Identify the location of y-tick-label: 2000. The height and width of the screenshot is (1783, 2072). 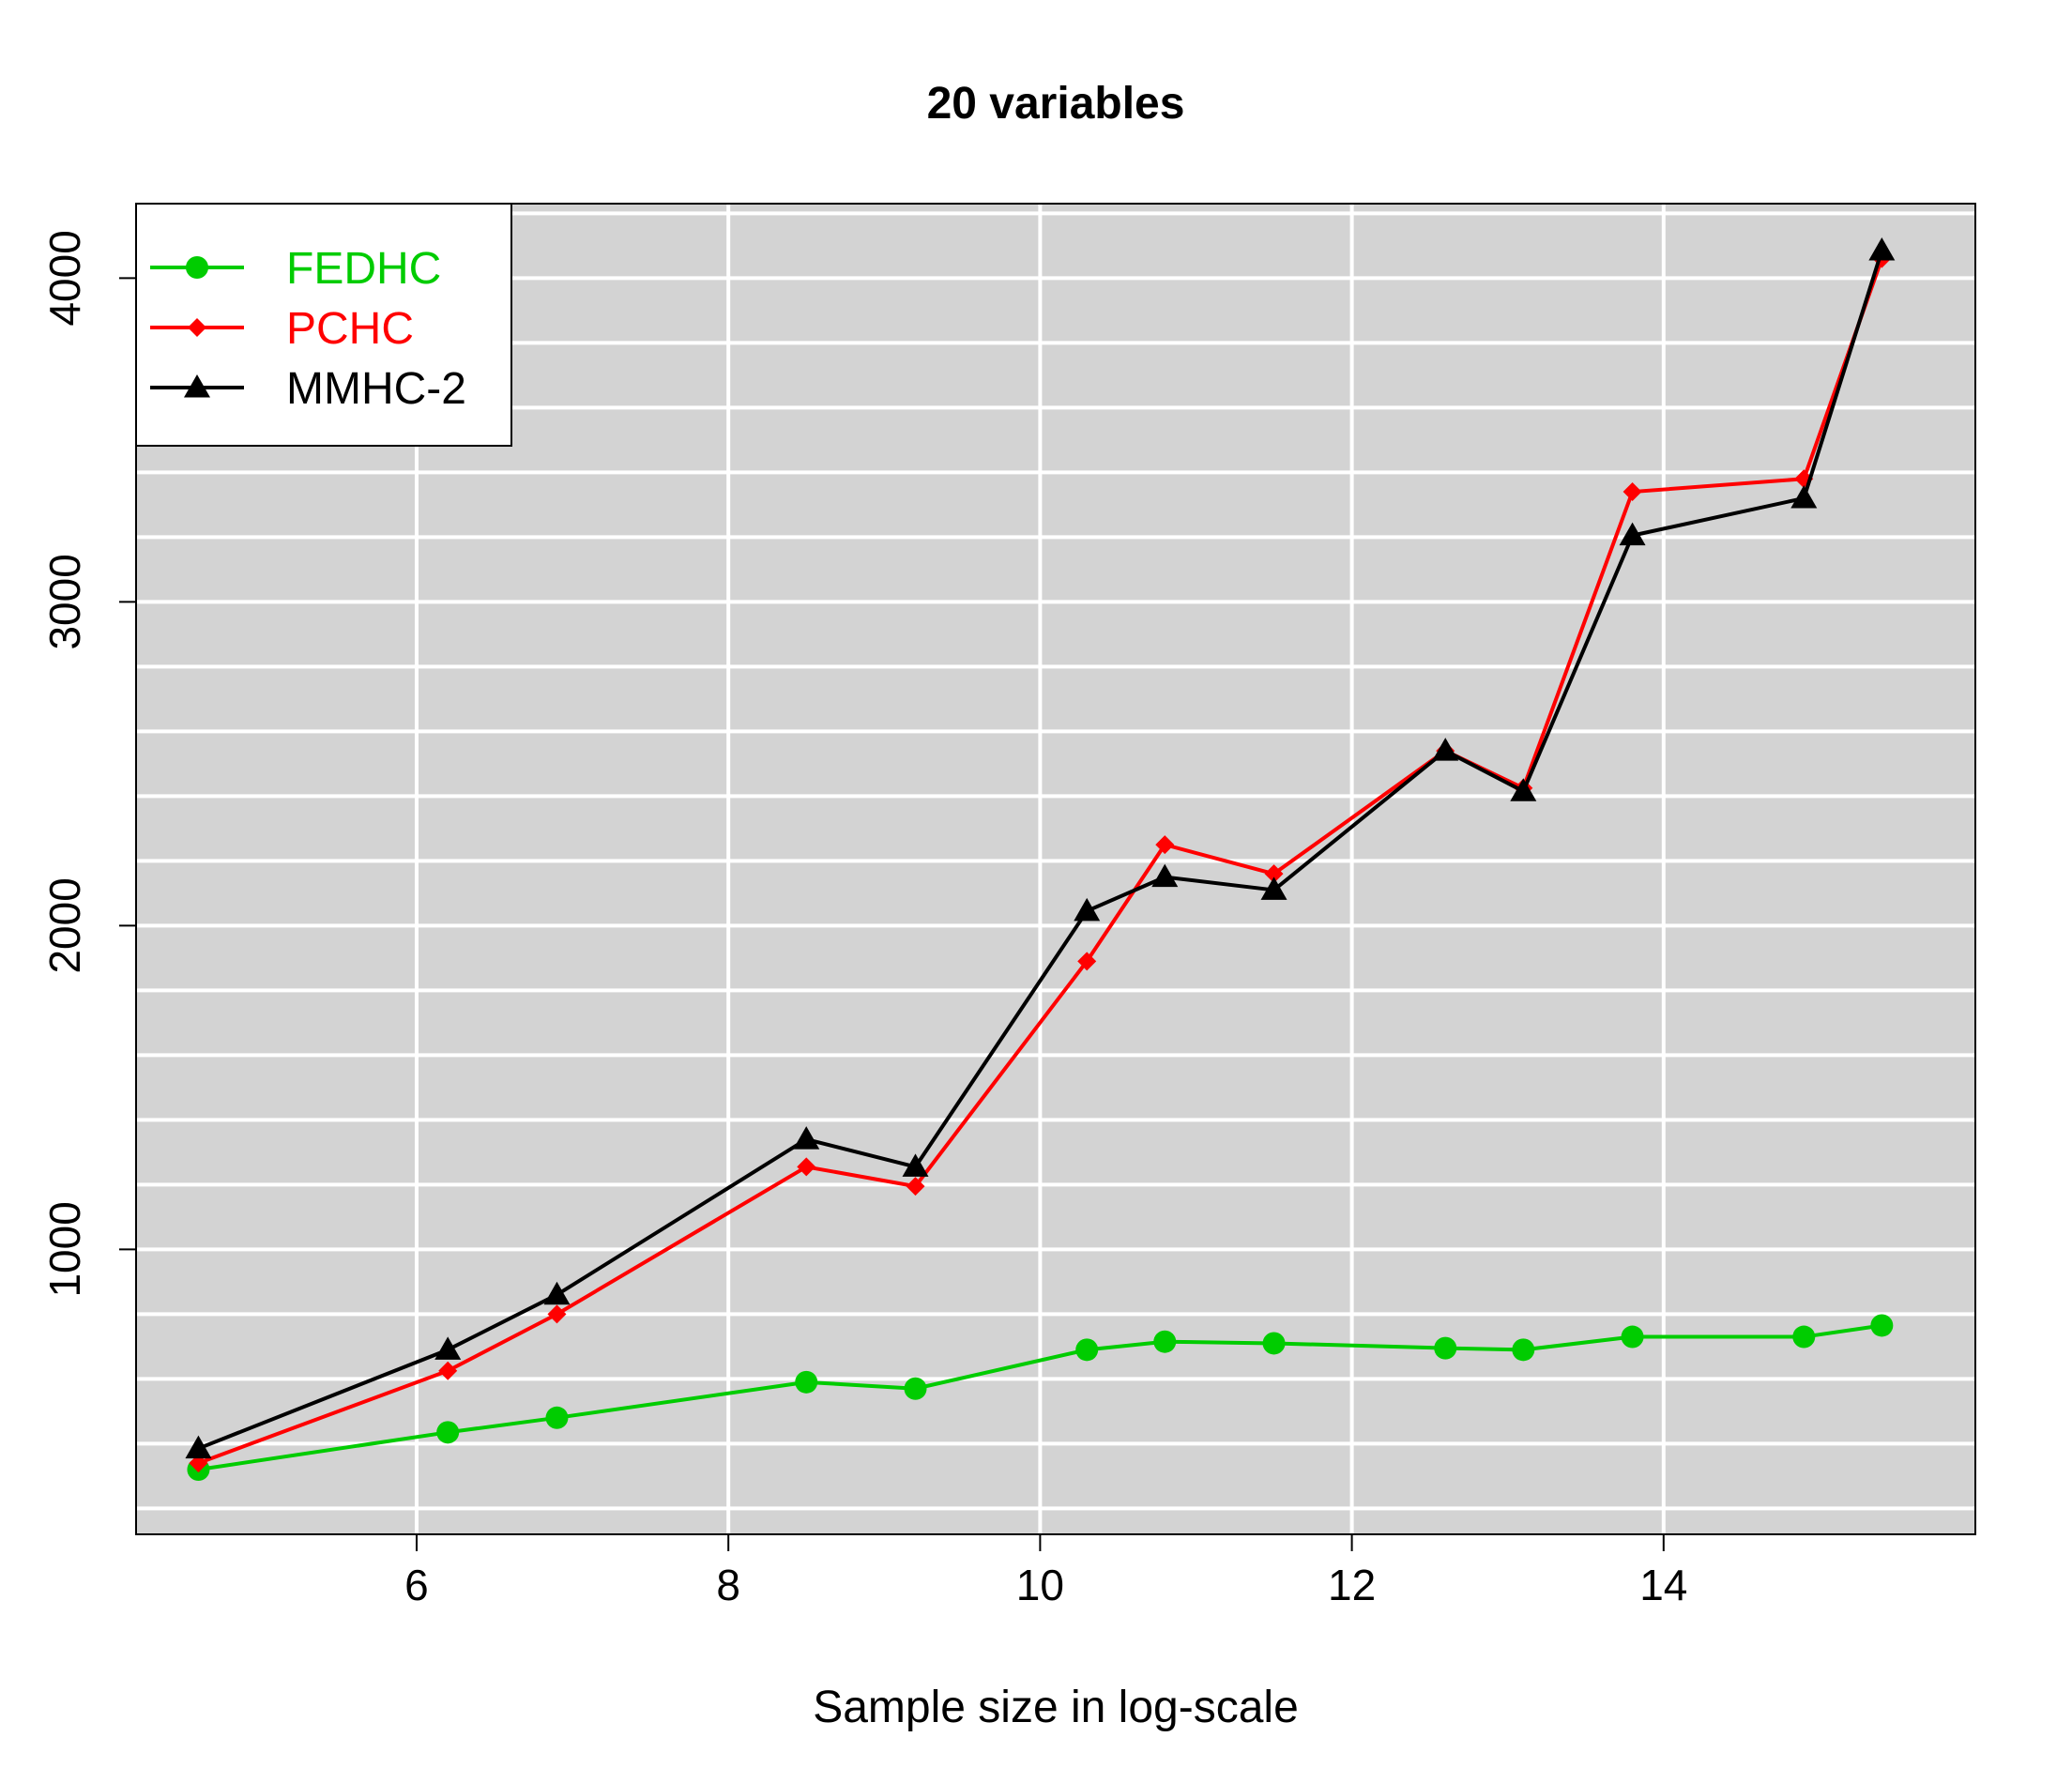
(65, 925).